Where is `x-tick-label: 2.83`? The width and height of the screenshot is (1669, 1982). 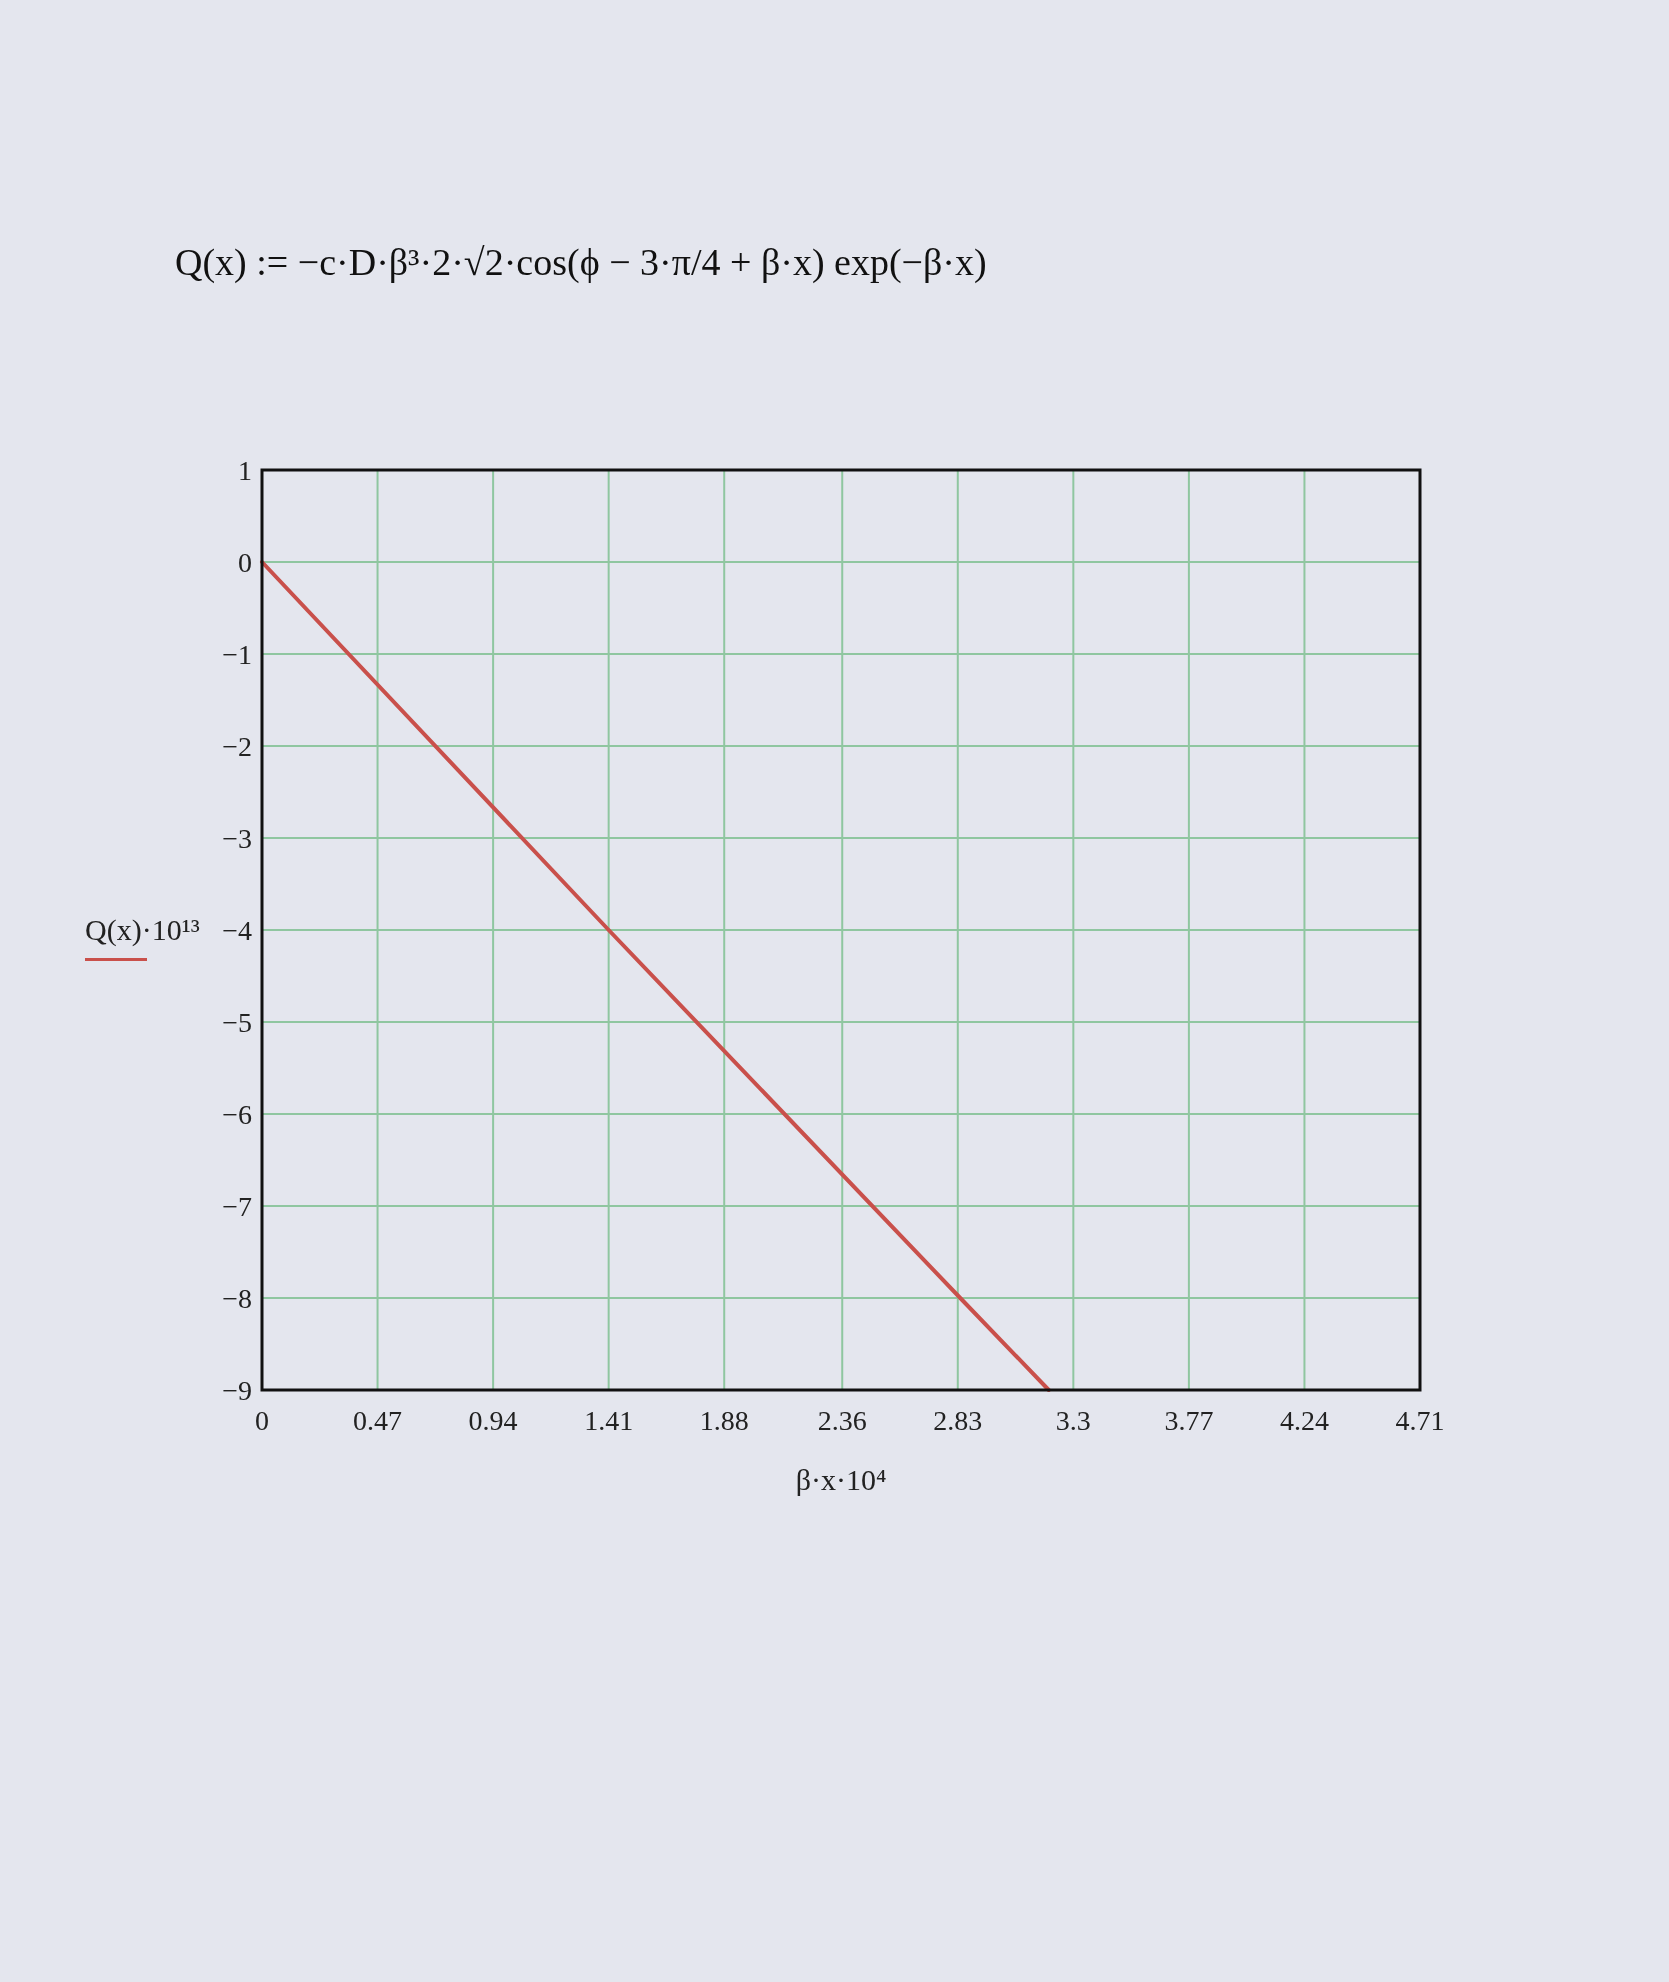 x-tick-label: 2.83 is located at coordinates (958, 1420).